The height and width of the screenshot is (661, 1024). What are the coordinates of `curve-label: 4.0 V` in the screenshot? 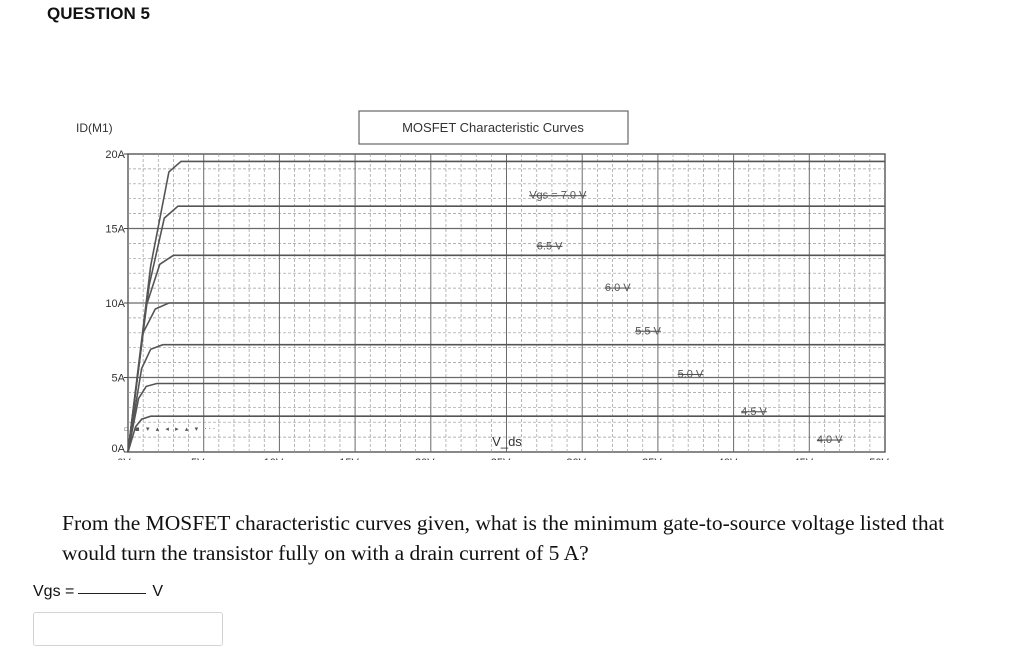 It's located at (830, 440).